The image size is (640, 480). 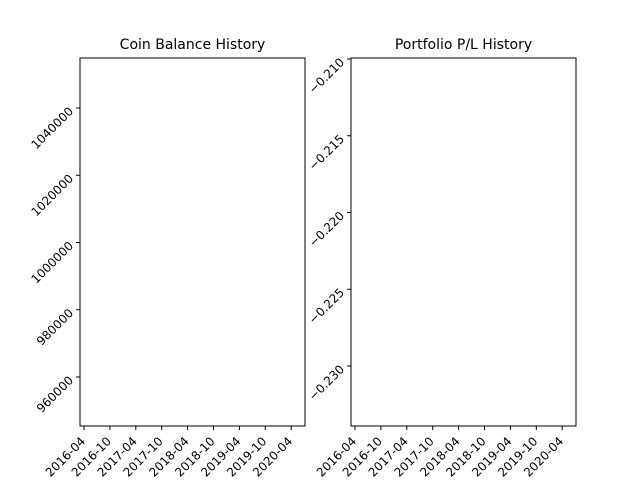 I want to click on coin-balance-title: Coin Balance History, so click(x=193, y=45).